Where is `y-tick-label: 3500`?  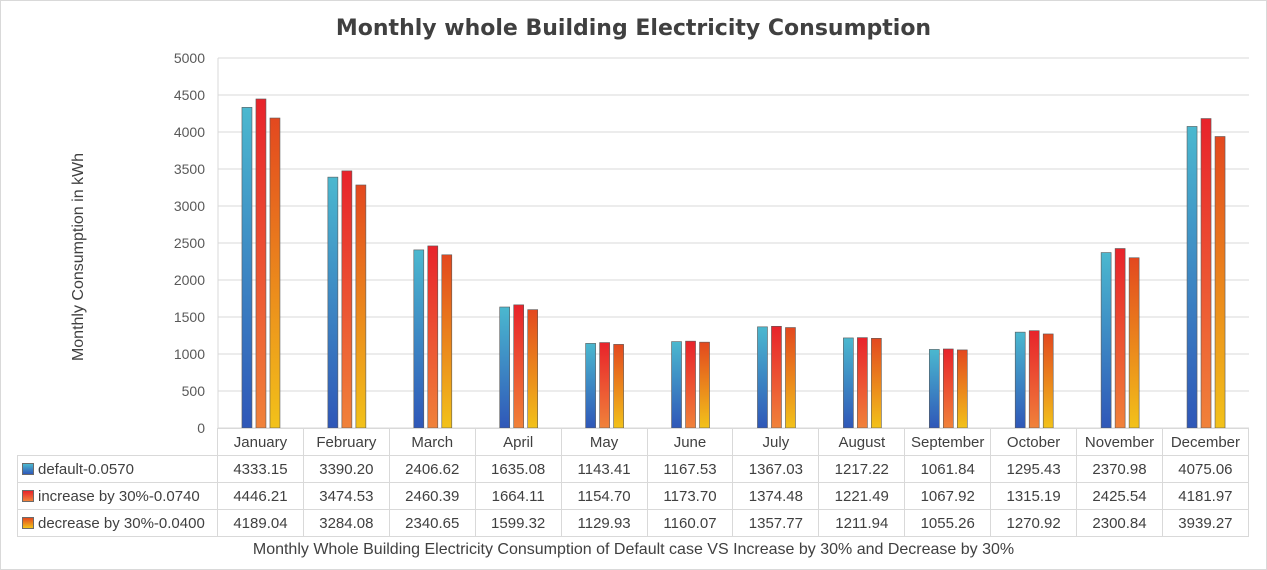
y-tick-label: 3500 is located at coordinates (189, 169).